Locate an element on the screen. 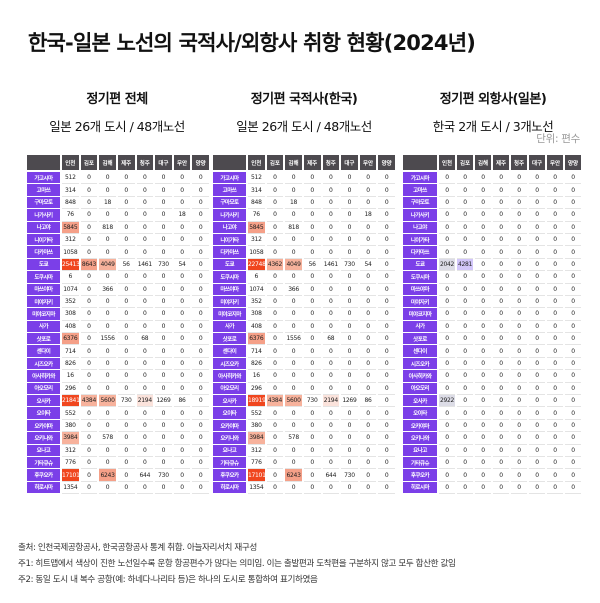 The width and height of the screenshot is (600, 603). row-label: 센다이 is located at coordinates (420, 351).